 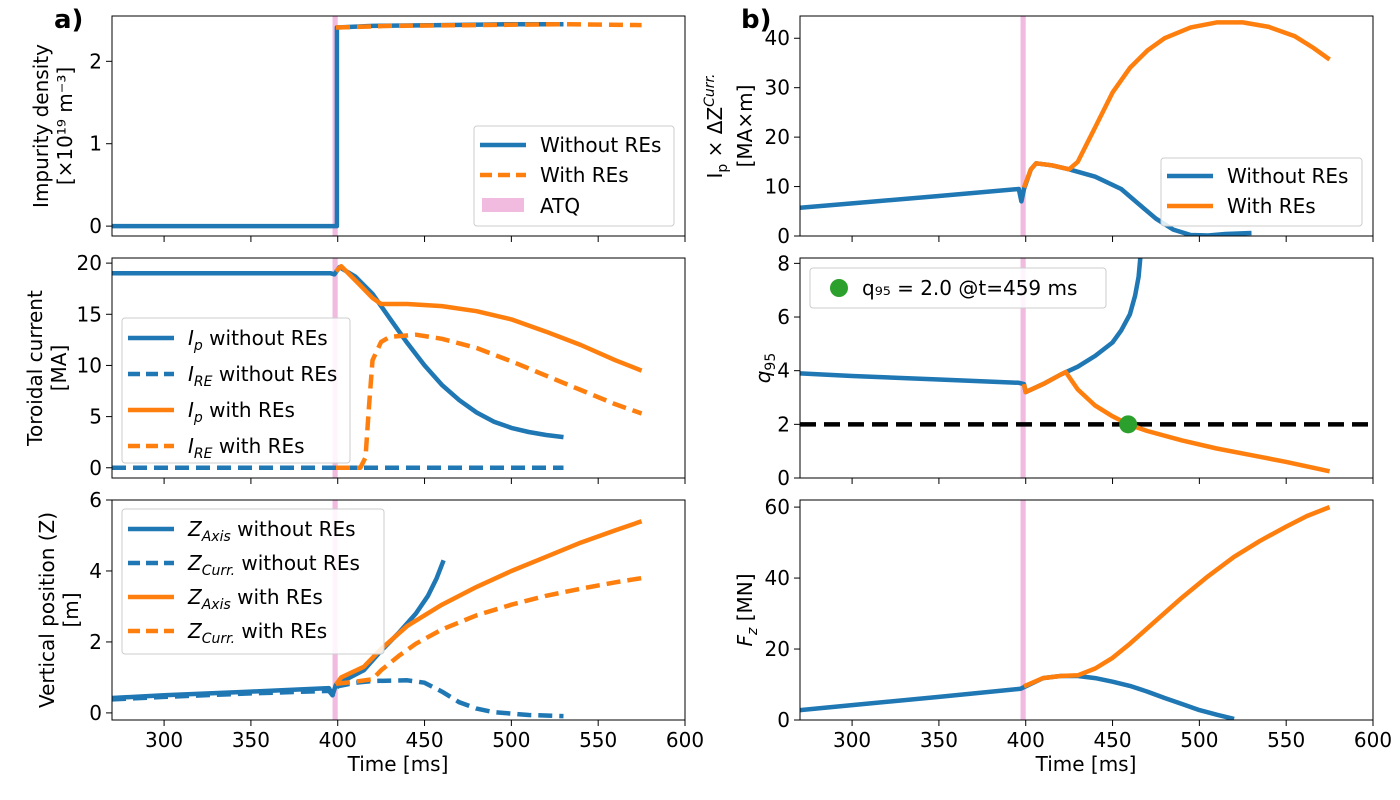 I want to click on y-tick-label: 5, so click(x=95, y=417).